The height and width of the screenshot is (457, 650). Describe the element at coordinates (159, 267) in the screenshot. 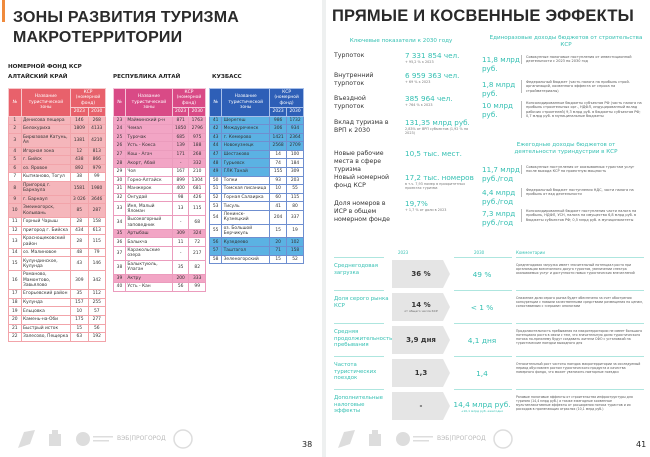

I see `table-row: 38 Балыктуюль, Улаган 35 82` at that location.